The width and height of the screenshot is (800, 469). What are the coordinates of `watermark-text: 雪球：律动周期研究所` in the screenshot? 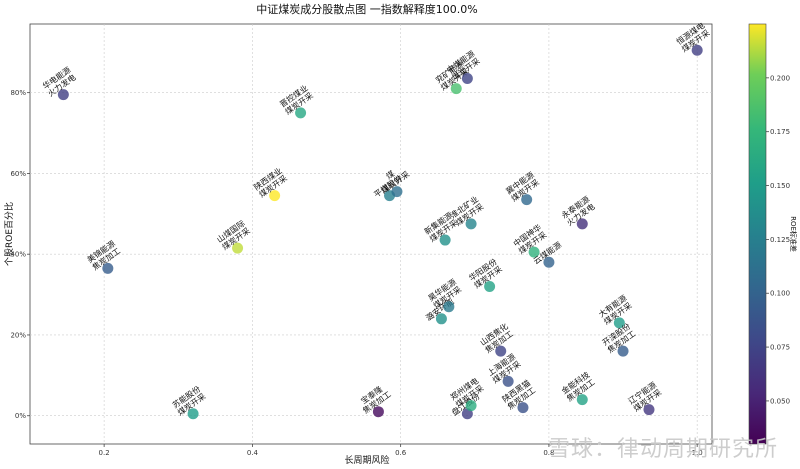 It's located at (662, 449).